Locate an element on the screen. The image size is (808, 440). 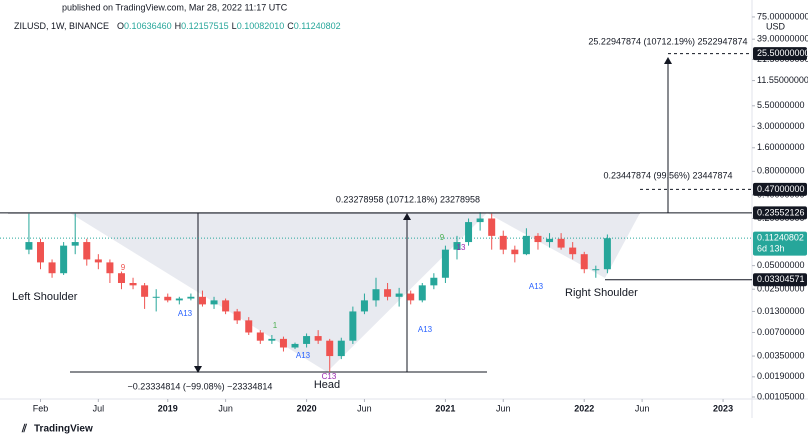
price-box-label: 25.50000000 is located at coordinates (782, 53).